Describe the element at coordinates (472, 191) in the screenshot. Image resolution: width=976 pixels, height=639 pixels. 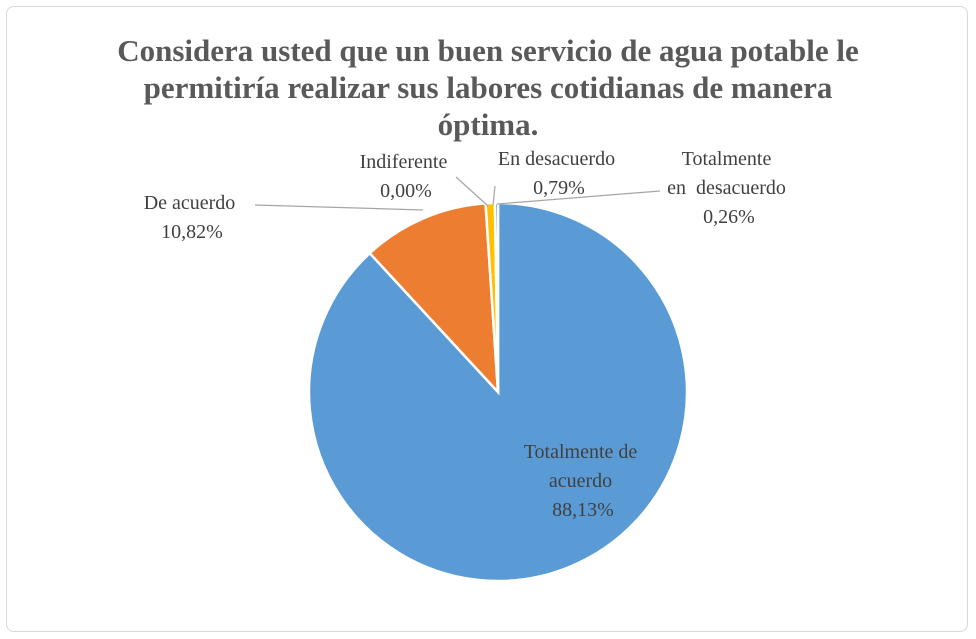
I see `leader-line-indiferente` at that location.